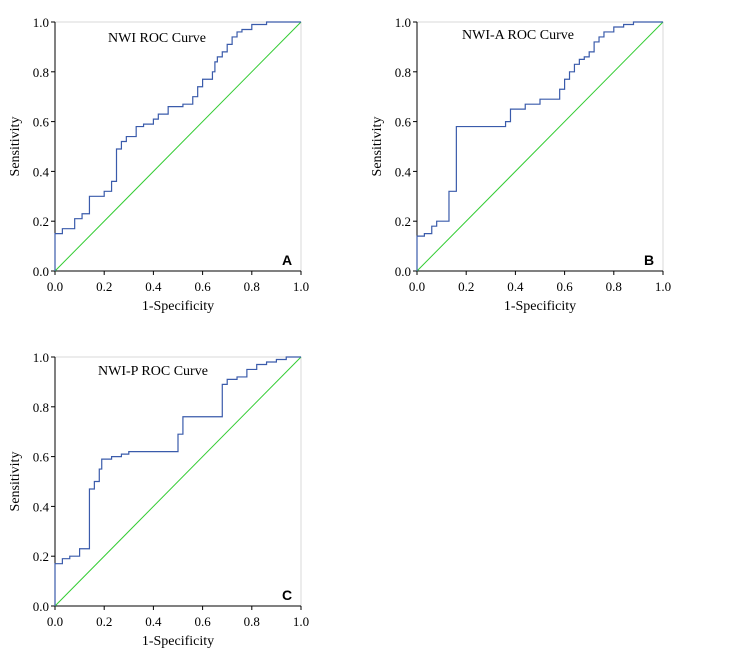  Describe the element at coordinates (153, 371) in the screenshot. I see `chart-title: NWI-P ROC Curve` at that location.